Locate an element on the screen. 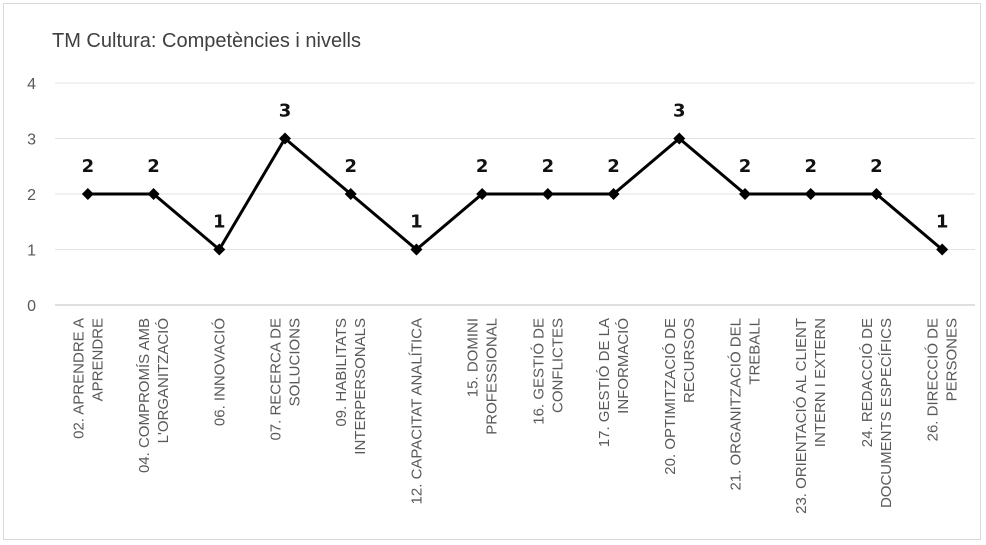 Image resolution: width=986 pixels, height=545 pixels. x-tick-label-line: 06. INNOVACIÓ is located at coordinates (219, 372).